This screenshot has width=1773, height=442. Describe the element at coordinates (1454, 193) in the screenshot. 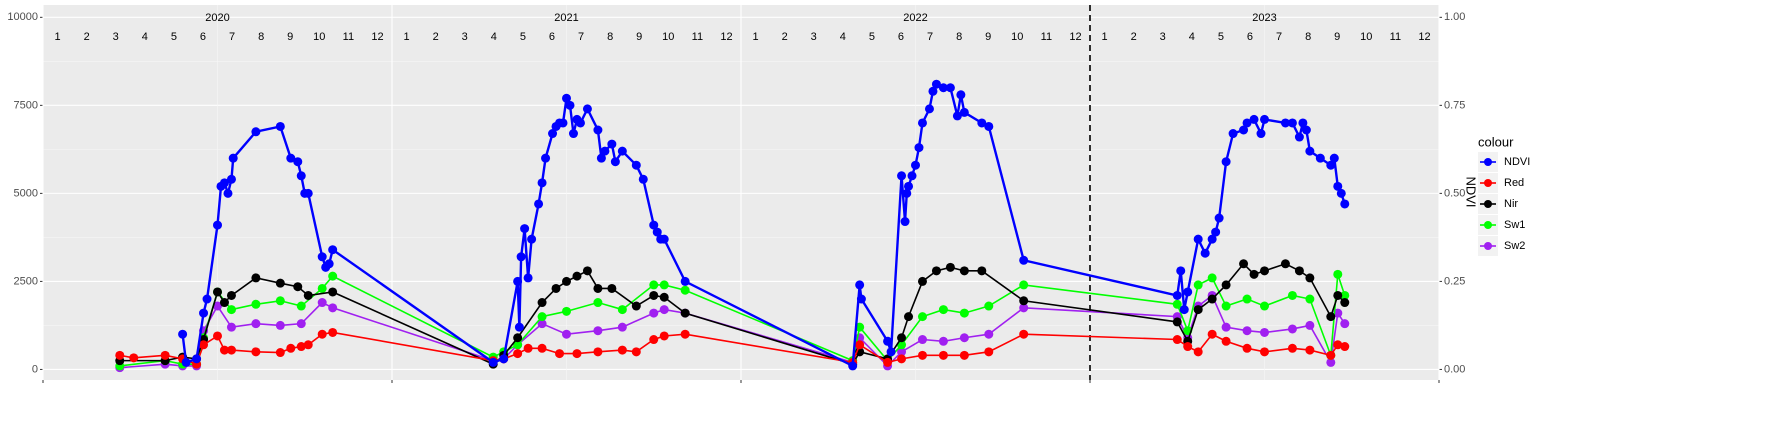

I see `y2-tick-label: 0.50` at that location.